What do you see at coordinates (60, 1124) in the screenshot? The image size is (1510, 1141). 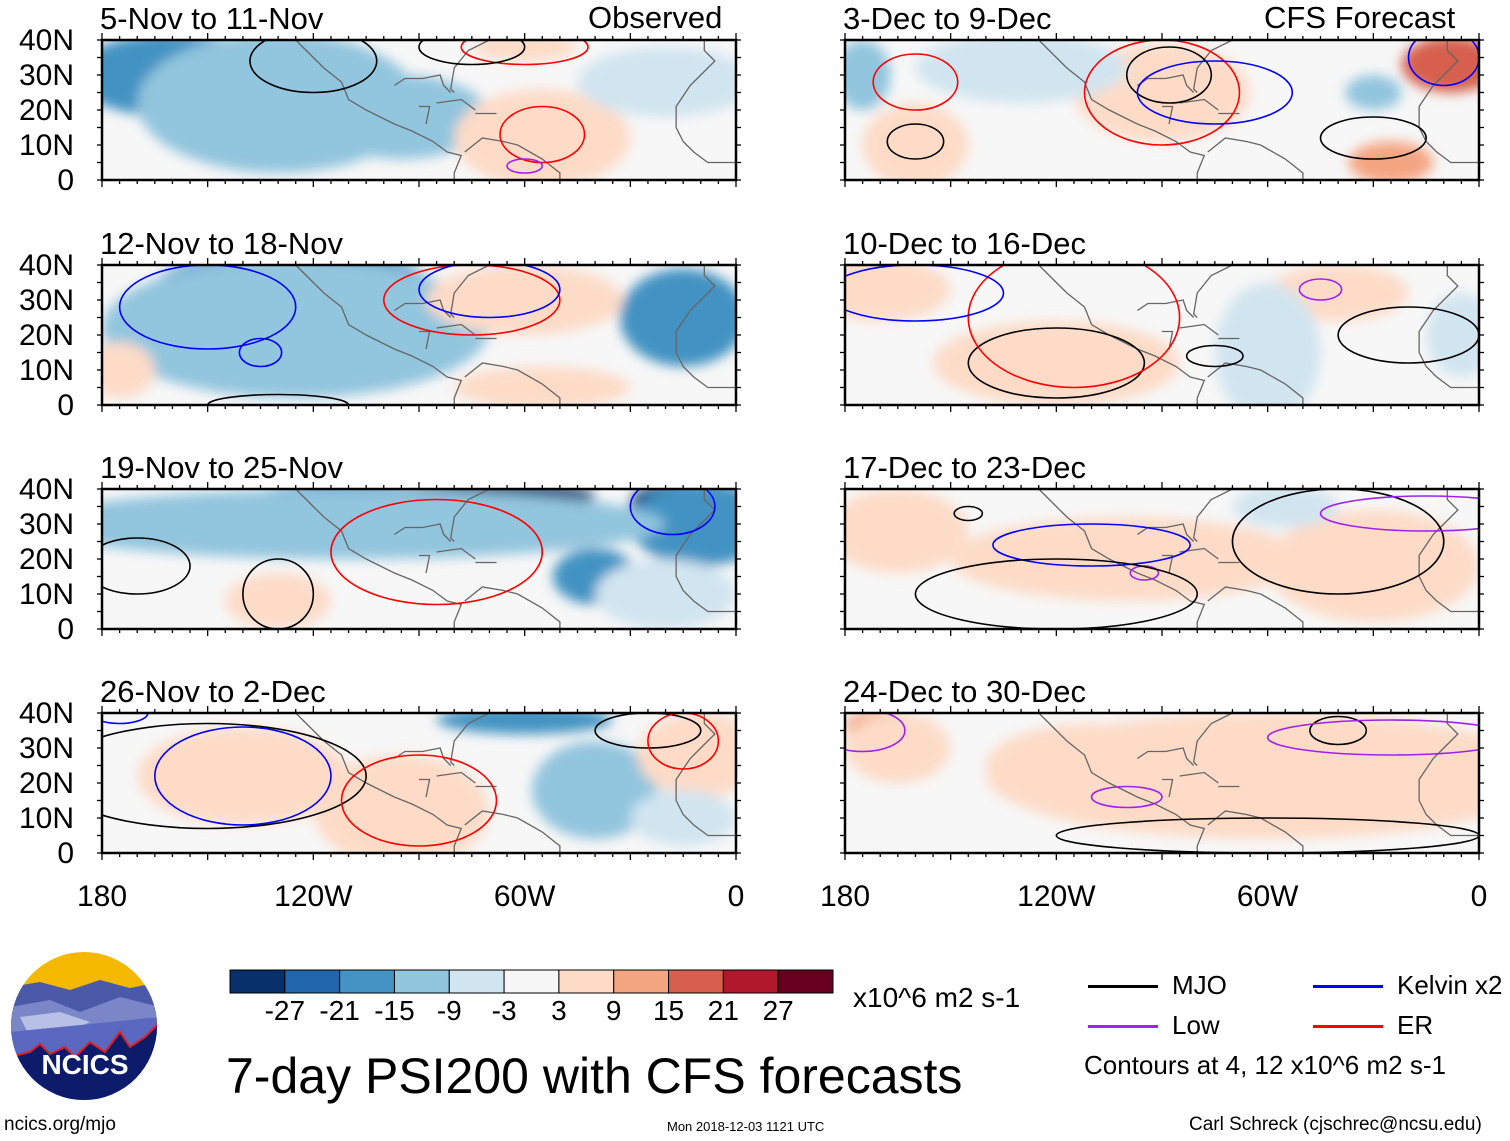 I see `source-url: ncics.org/mjo` at bounding box center [60, 1124].